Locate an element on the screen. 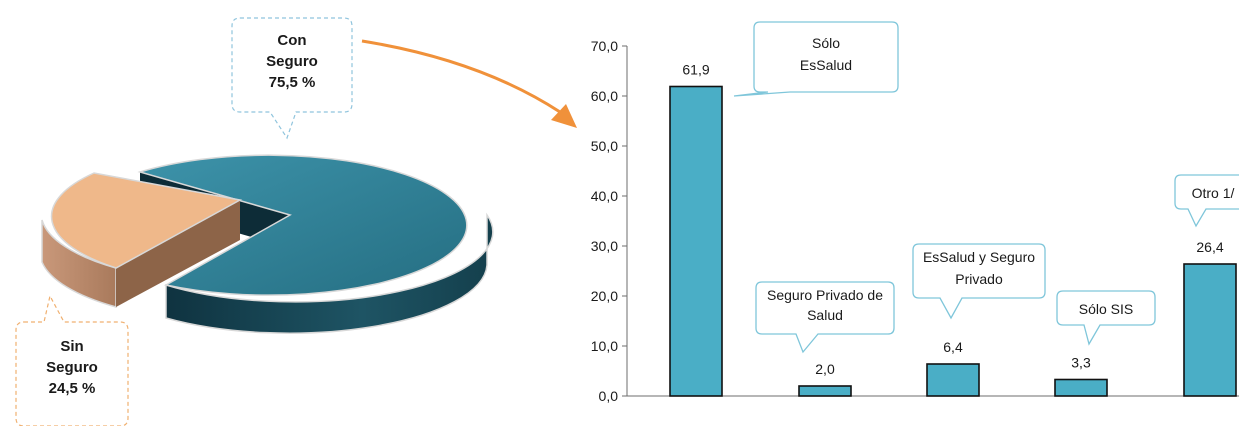 This screenshot has width=1239, height=426. y-tick-label: 60,0 is located at coordinates (604, 96).